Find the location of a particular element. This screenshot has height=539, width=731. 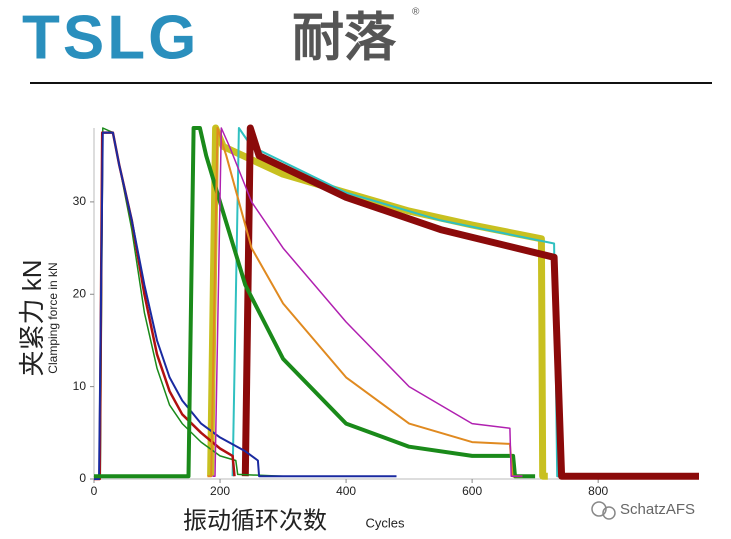

brand-cn: 耐落 is located at coordinates (344, 39).